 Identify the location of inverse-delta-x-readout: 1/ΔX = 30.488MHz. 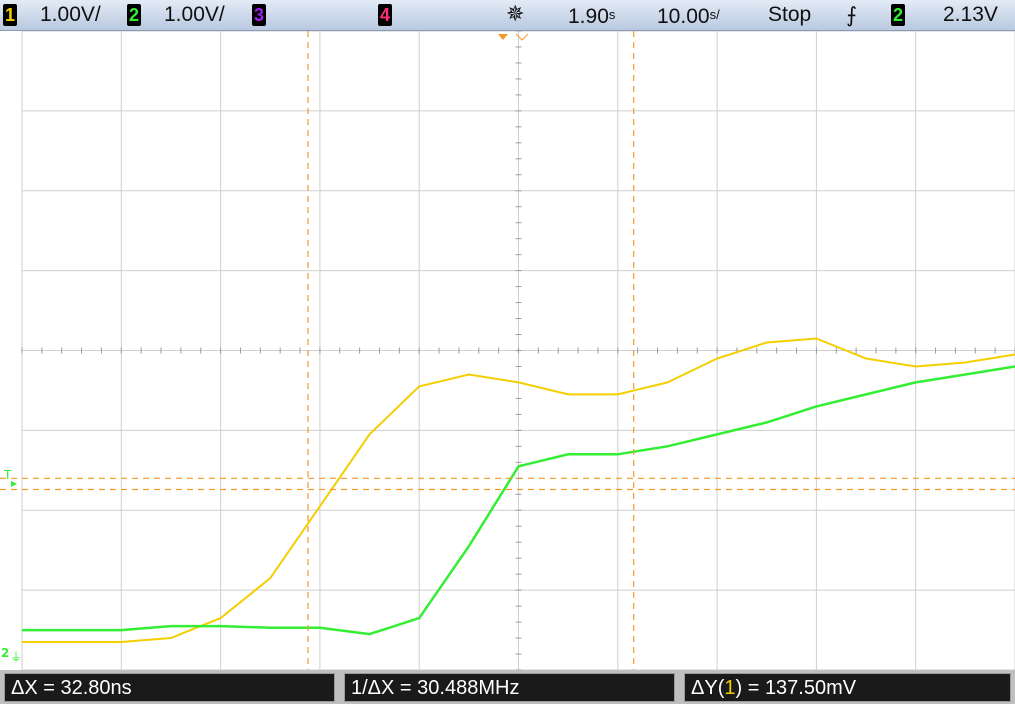
(509, 687).